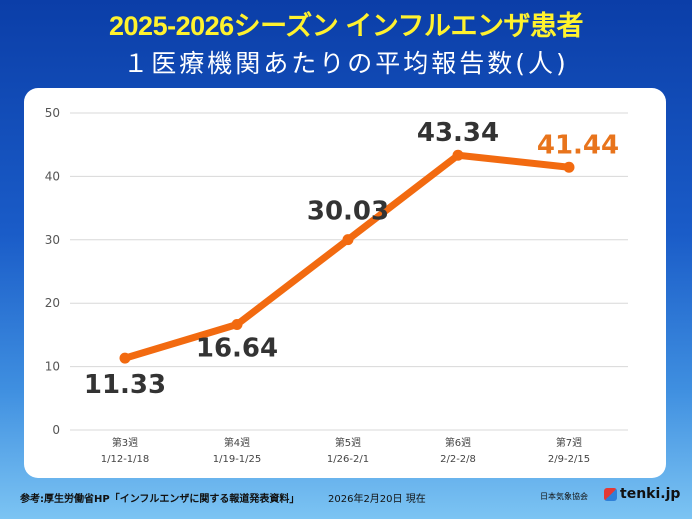 Image resolution: width=692 pixels, height=519 pixels. Describe the element at coordinates (377, 499) in the screenshot. I see `date-note: 2026年2月20日 現在` at that location.